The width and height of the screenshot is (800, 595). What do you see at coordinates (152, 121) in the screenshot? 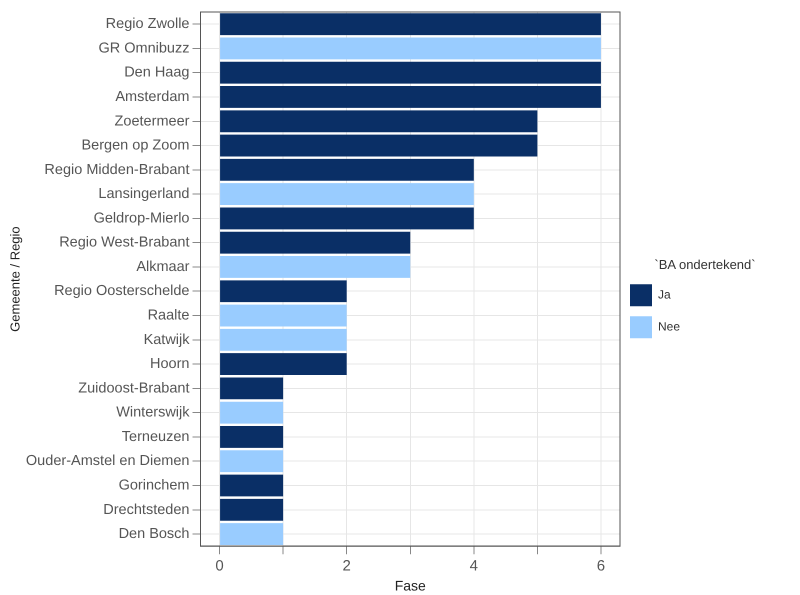
I see `y-tick-label: Zoetermeer` at bounding box center [152, 121].